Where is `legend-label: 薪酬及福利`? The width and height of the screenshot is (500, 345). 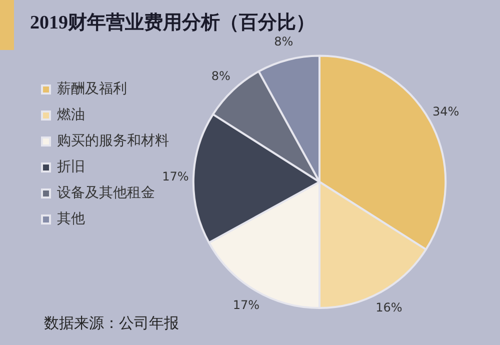
legend-label: 薪酬及福利 is located at coordinates (92, 89).